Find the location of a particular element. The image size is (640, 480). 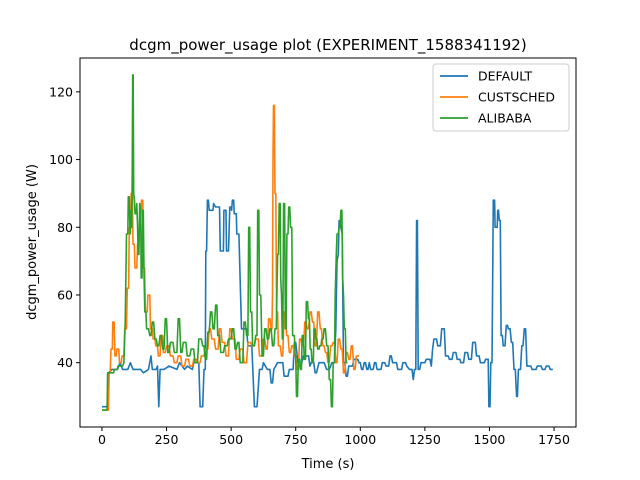

x-axis: 0 250 500 750 1000 1250 1500 1750 is located at coordinates (334, 437).